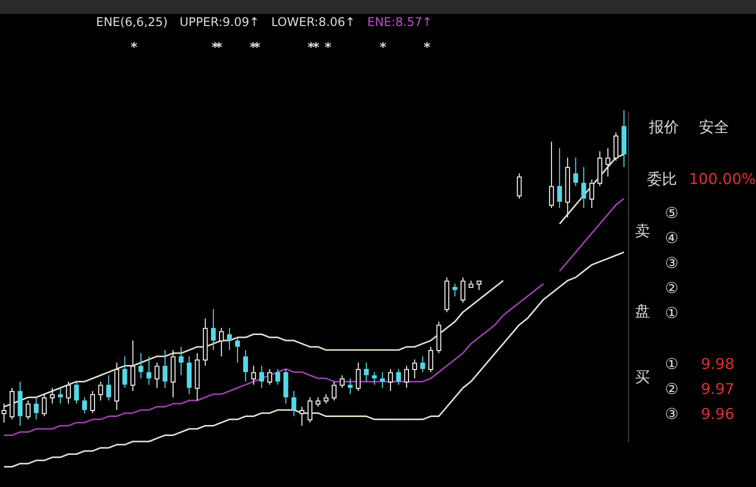  I want to click on text: UPPER:9.09↑, so click(220, 22).